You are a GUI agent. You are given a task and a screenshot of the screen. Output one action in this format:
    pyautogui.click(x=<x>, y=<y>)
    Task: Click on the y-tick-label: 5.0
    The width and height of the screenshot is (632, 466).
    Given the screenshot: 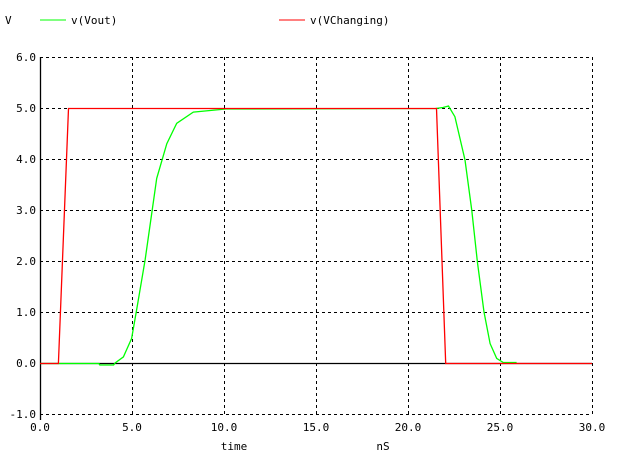 What is the action you would take?
    pyautogui.click(x=26, y=108)
    